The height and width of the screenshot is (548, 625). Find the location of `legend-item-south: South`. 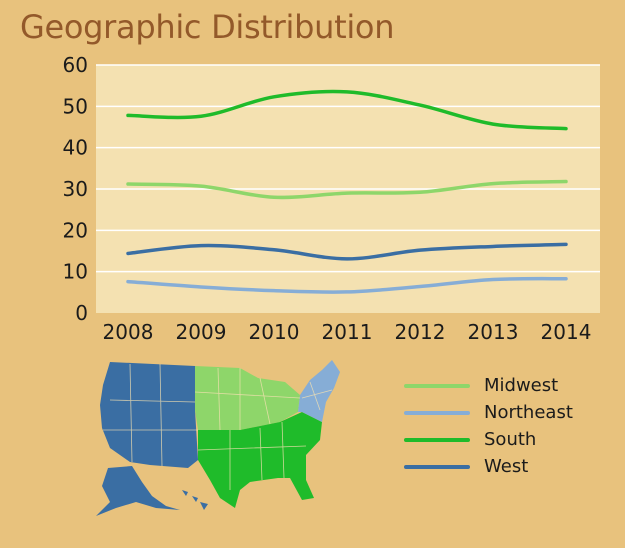

legend-item-south: South is located at coordinates (488, 439).